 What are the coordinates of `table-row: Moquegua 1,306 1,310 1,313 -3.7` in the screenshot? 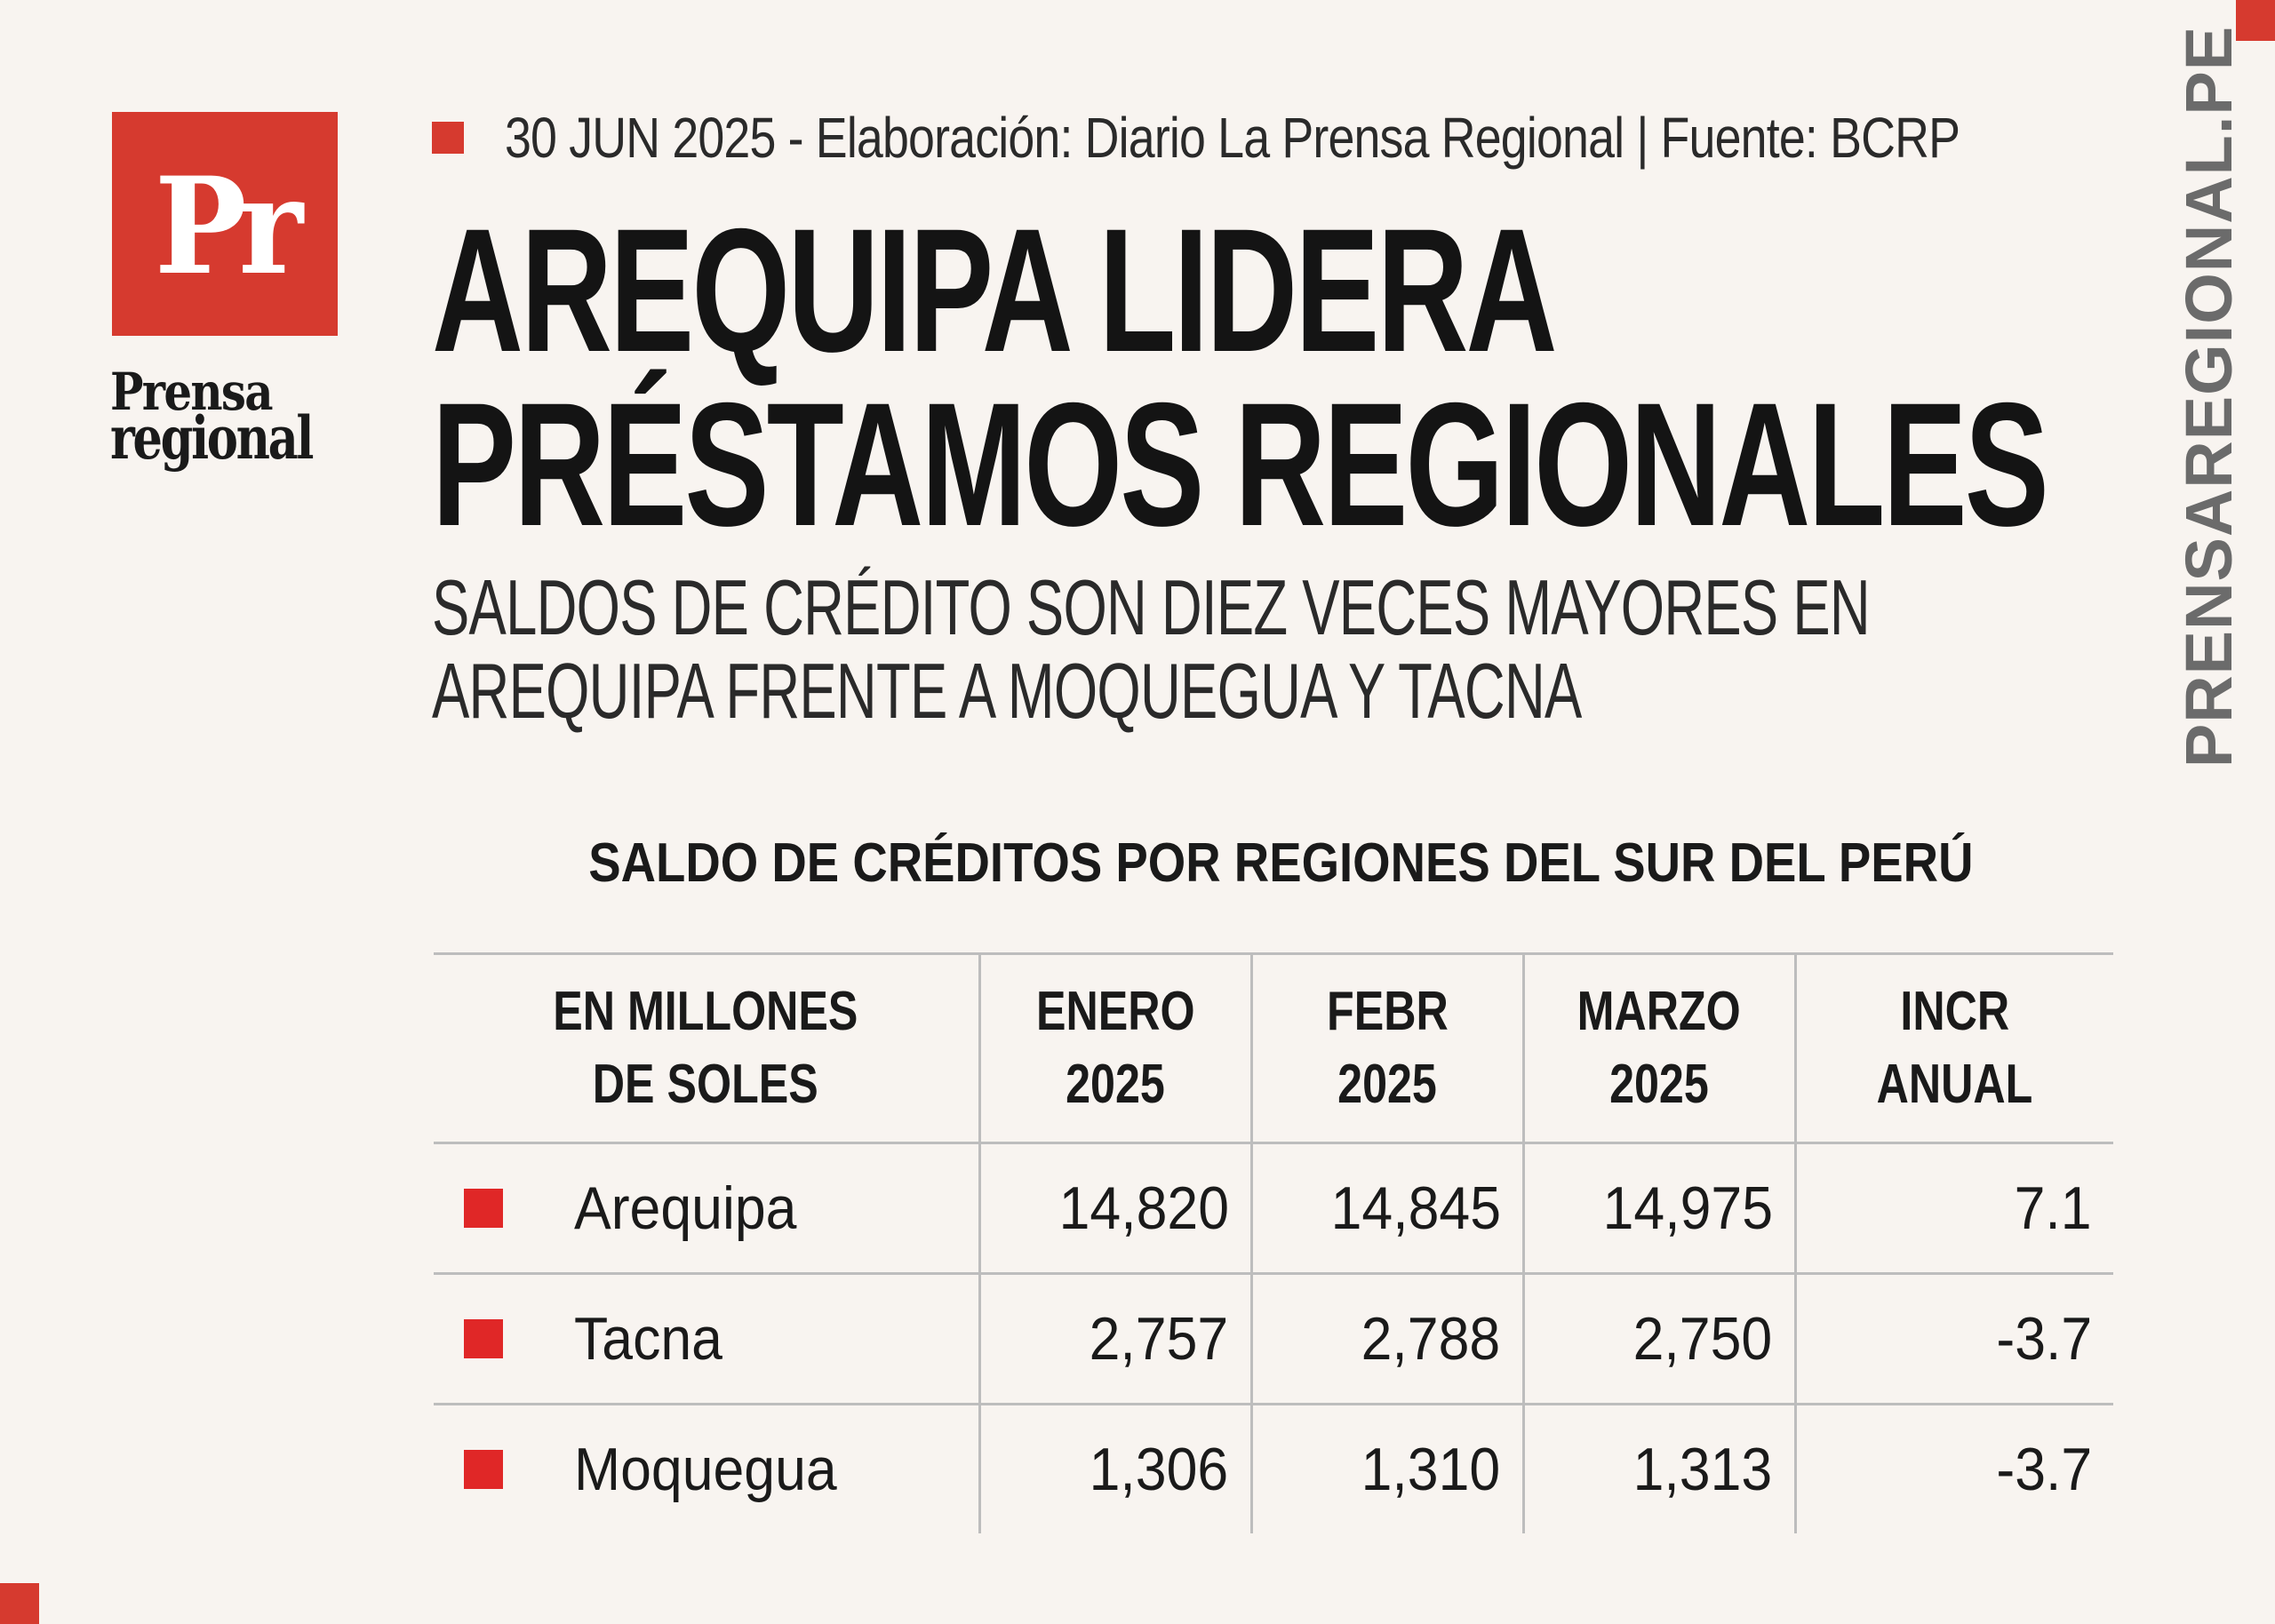 It's located at (1273, 1469).